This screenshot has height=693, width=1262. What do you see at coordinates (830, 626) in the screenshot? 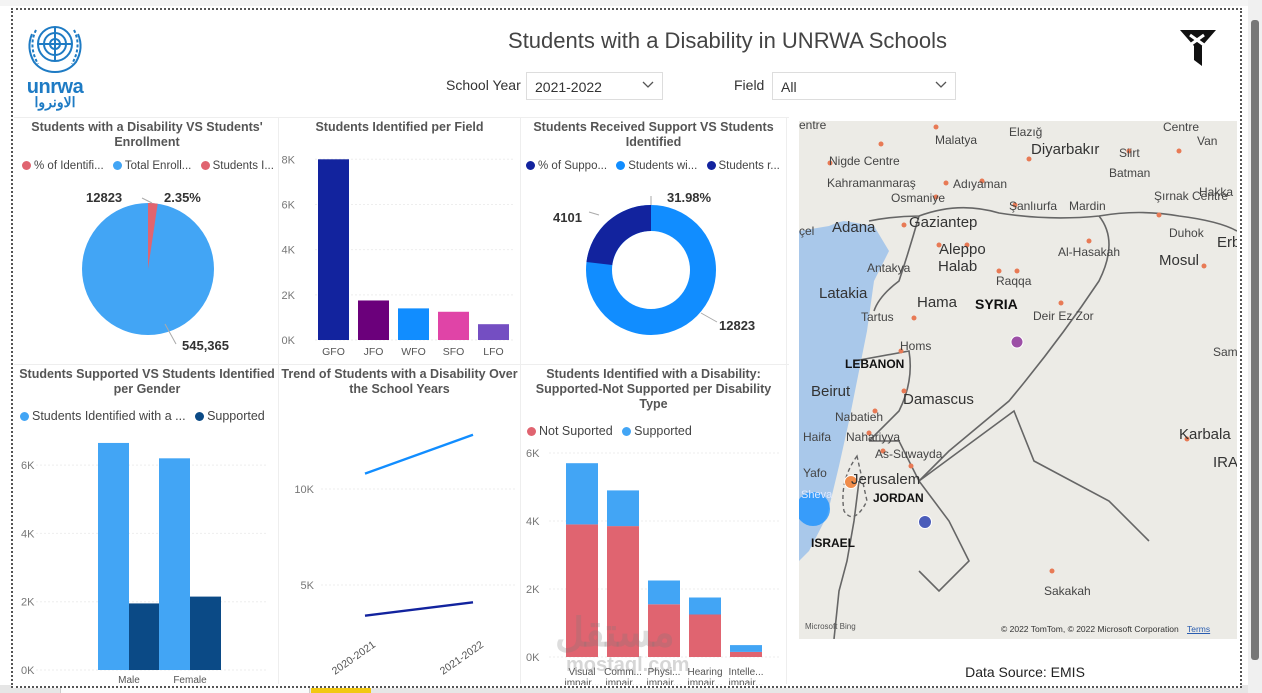
I see `bing-logo: Microsoft Bing` at bounding box center [830, 626].